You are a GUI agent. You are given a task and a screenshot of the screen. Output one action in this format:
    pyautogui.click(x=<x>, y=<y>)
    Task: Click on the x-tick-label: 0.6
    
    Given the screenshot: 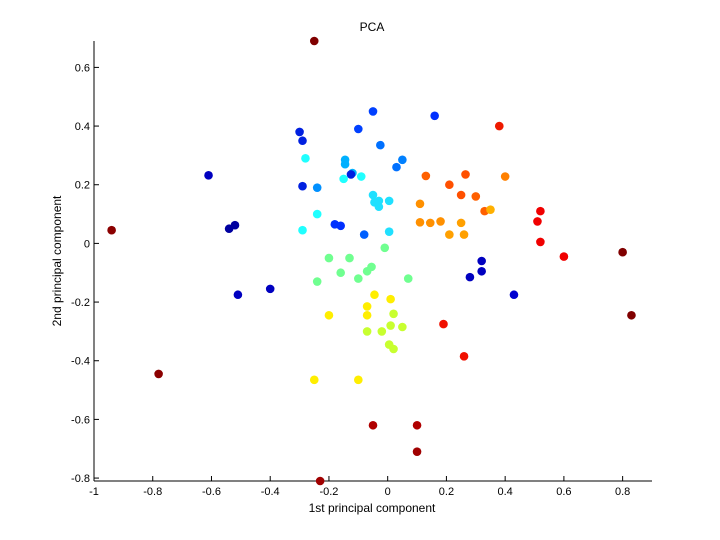 What is the action you would take?
    pyautogui.click(x=563, y=492)
    